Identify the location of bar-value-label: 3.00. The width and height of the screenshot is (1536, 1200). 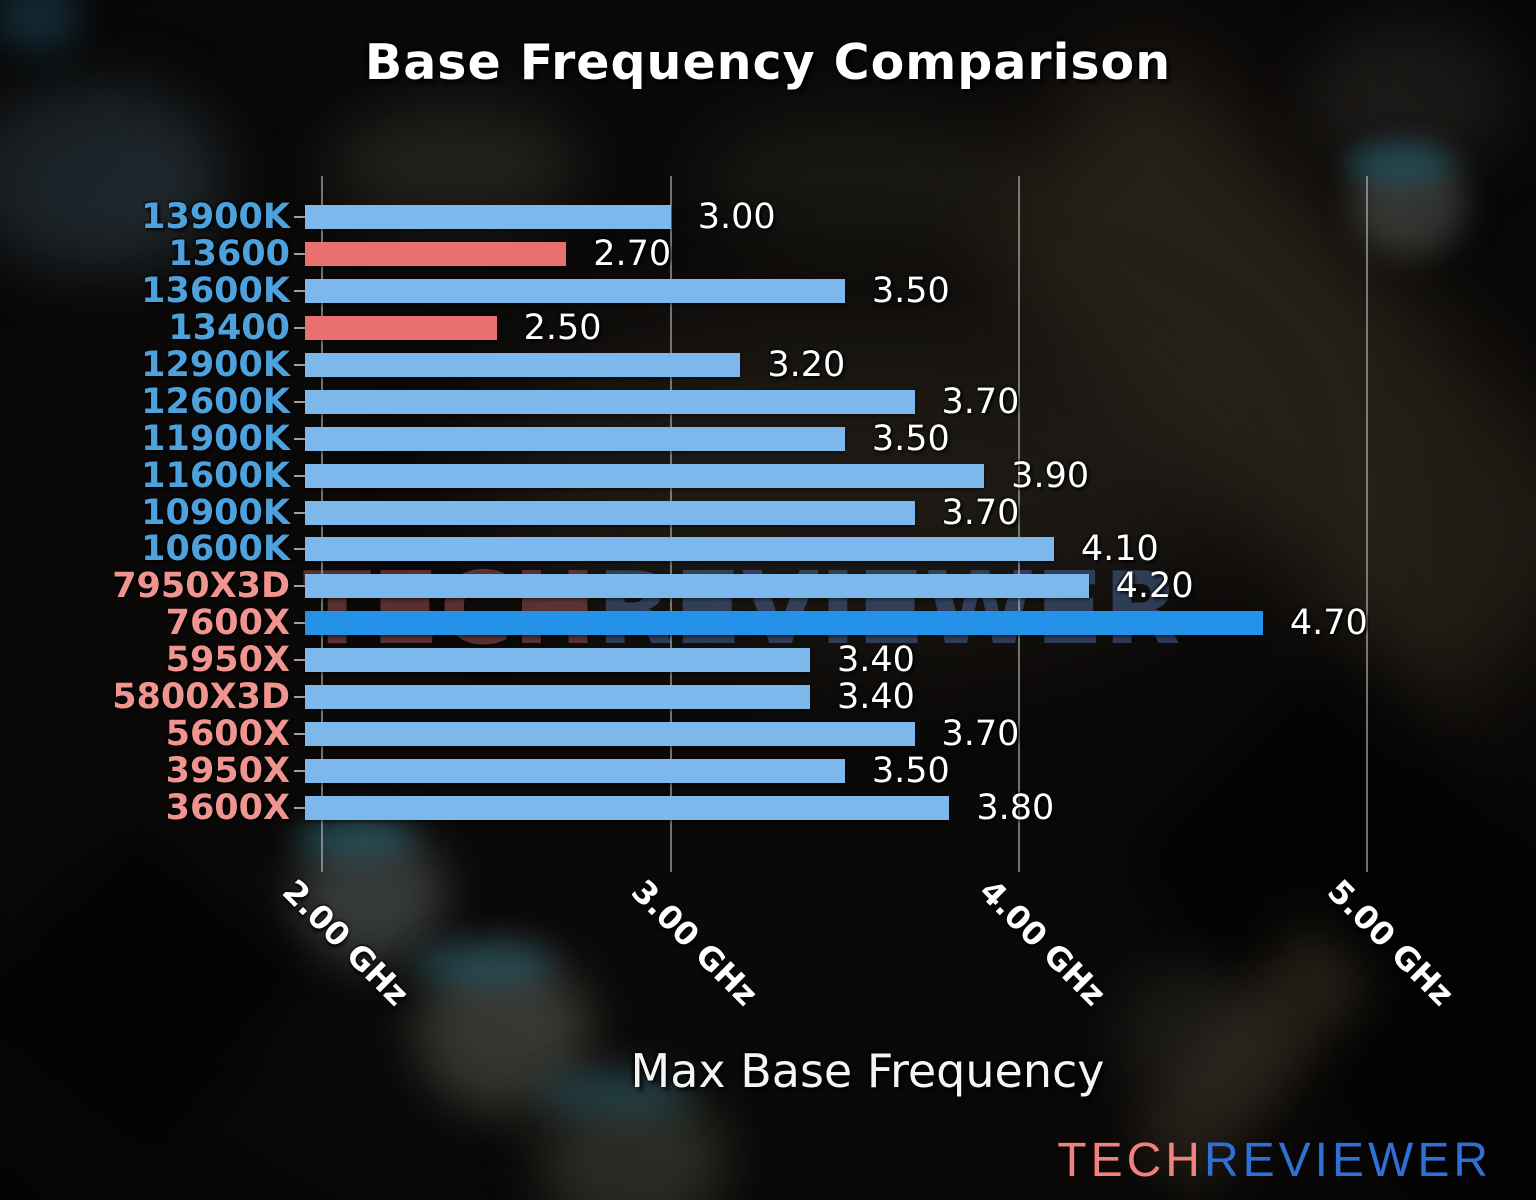
(736, 217).